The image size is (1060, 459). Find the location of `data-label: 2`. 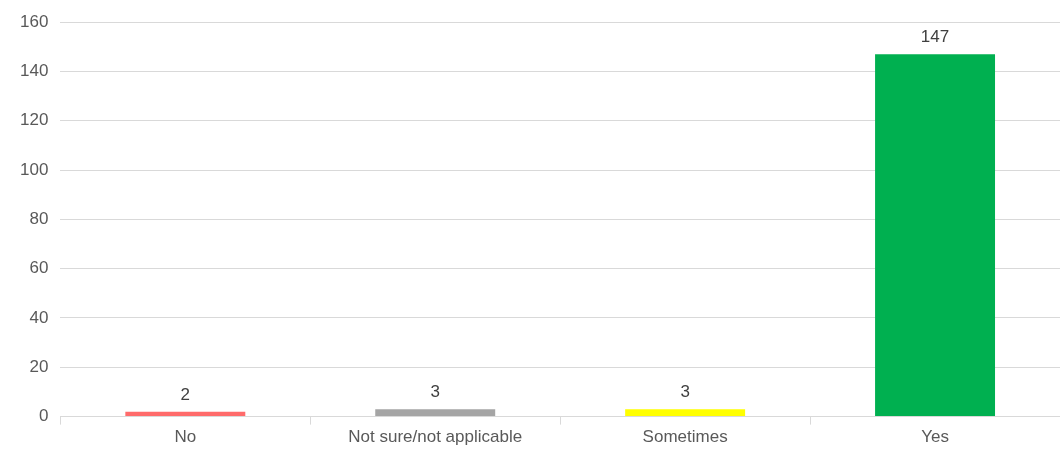

data-label: 2 is located at coordinates (185, 394).